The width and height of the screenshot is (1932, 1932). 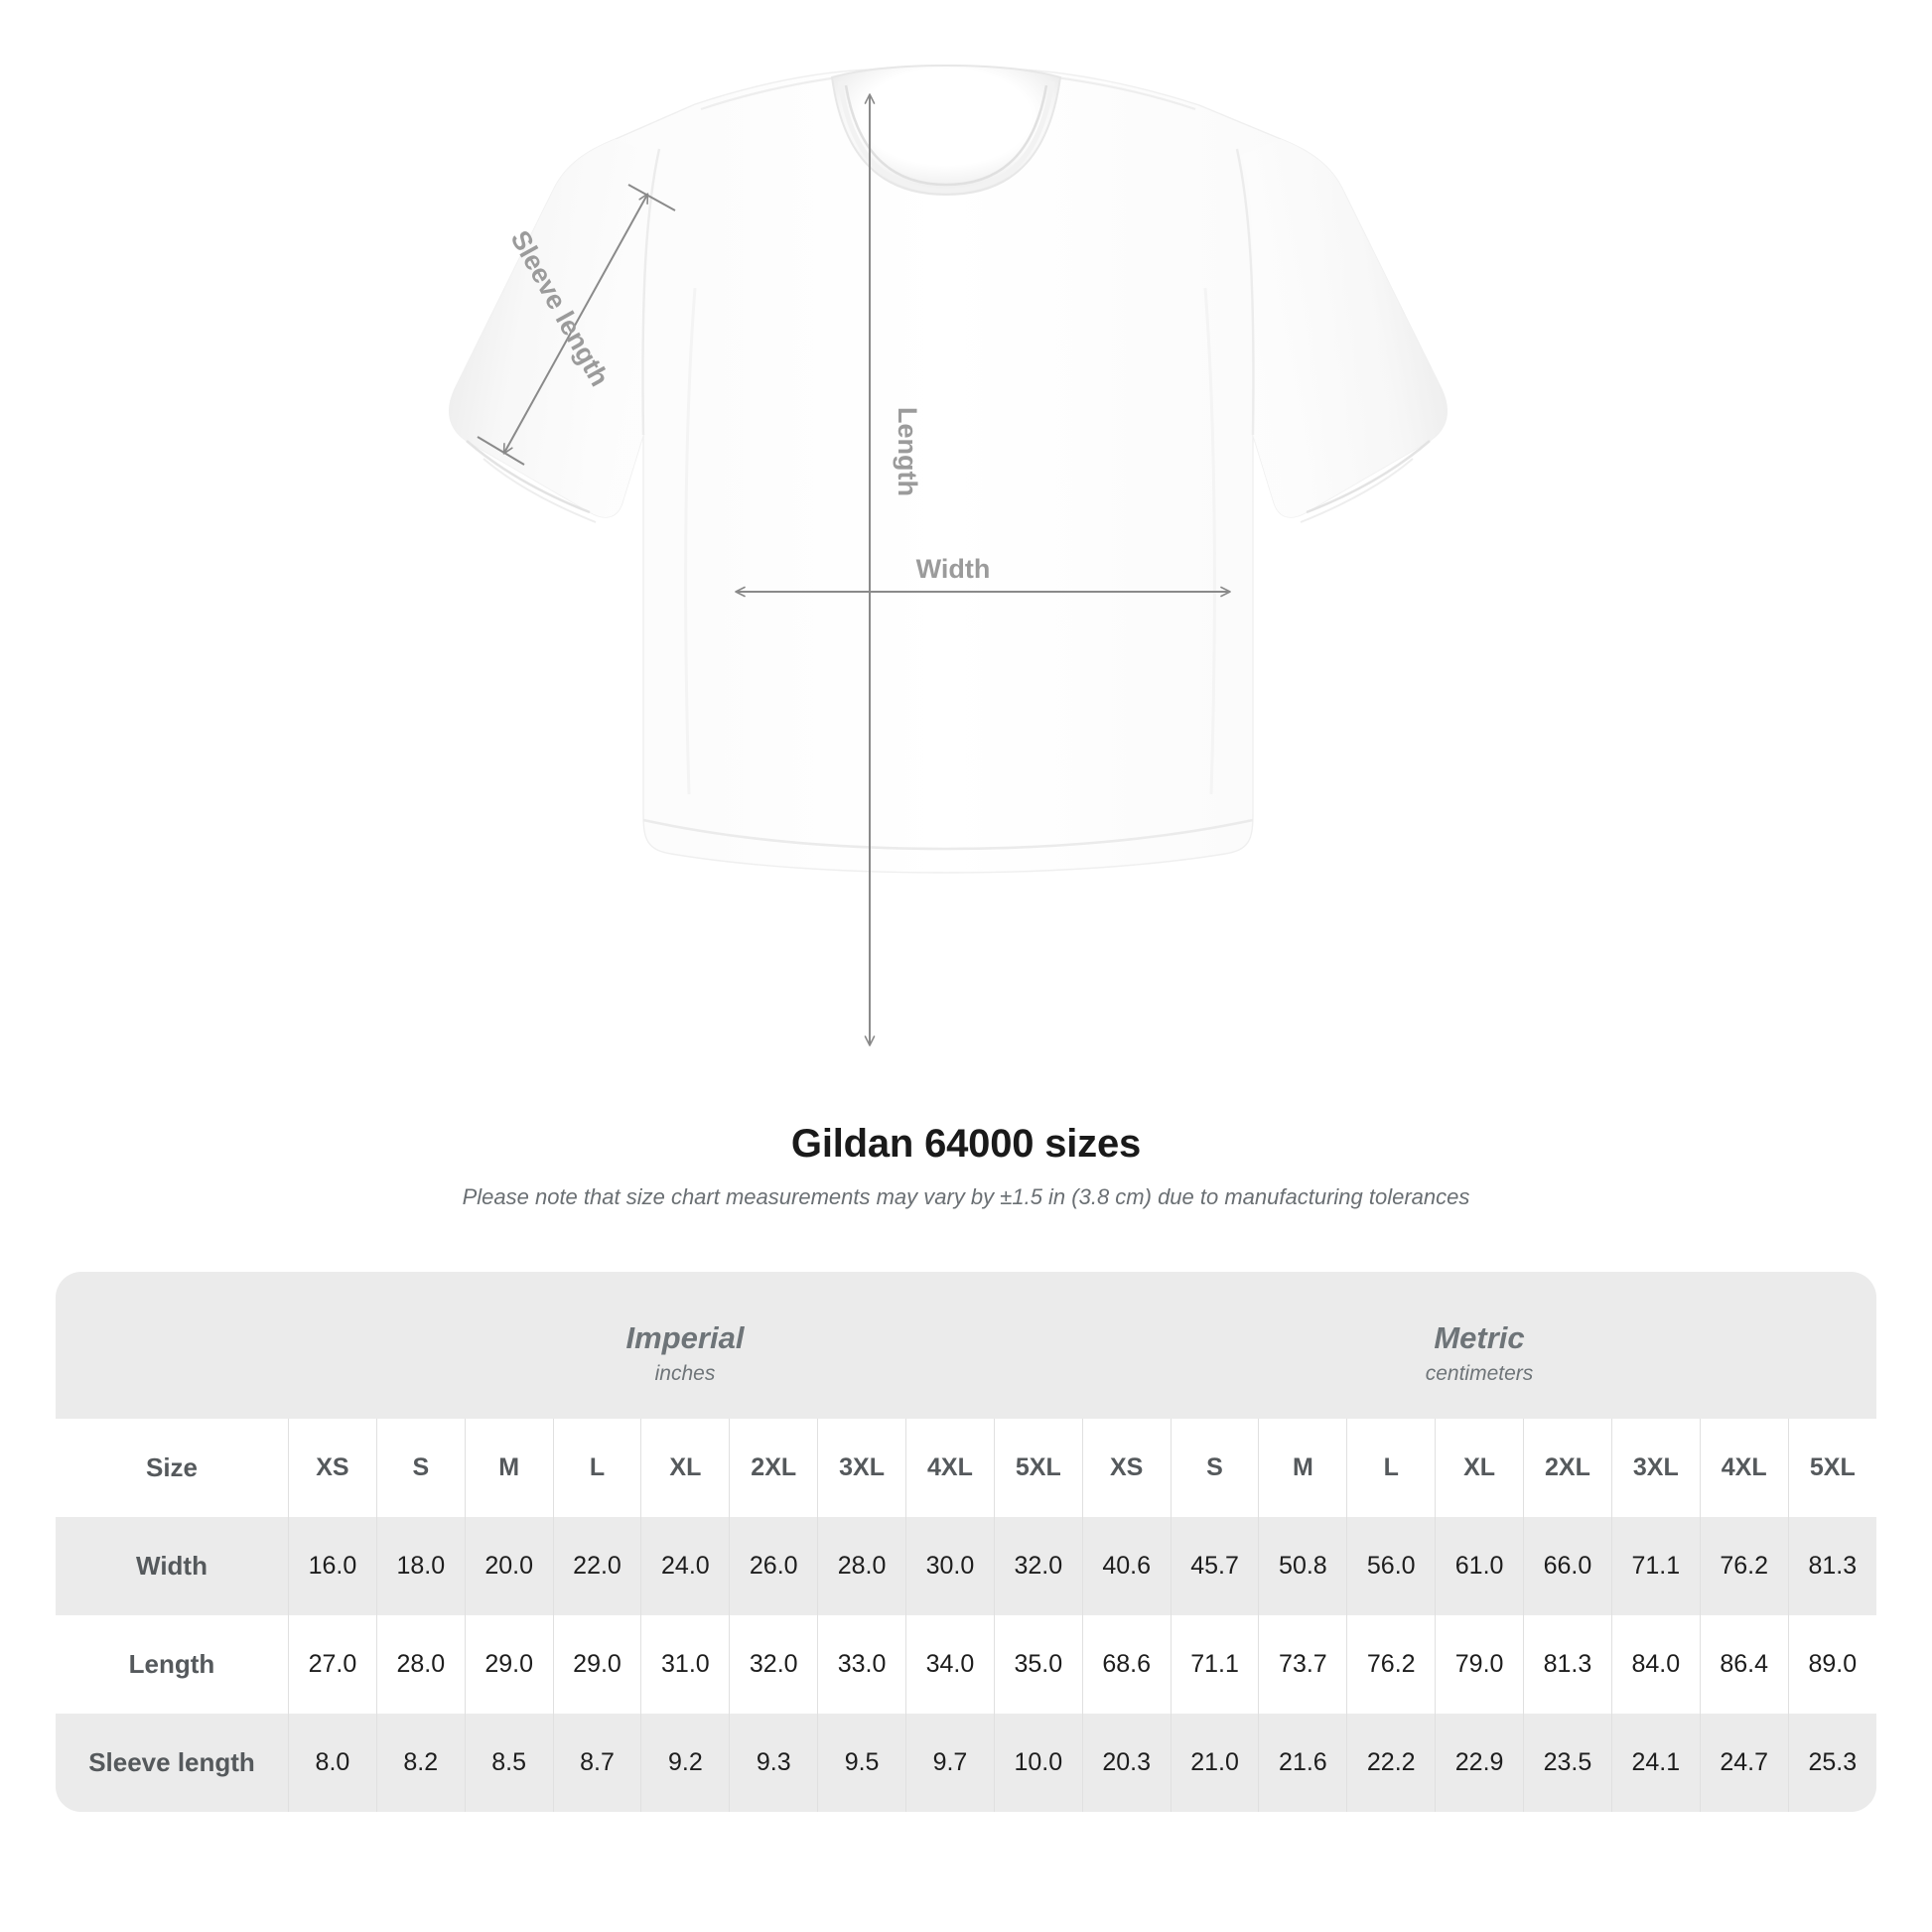 What do you see at coordinates (1480, 1664) in the screenshot?
I see `cell-length-metric-xl: 79.0` at bounding box center [1480, 1664].